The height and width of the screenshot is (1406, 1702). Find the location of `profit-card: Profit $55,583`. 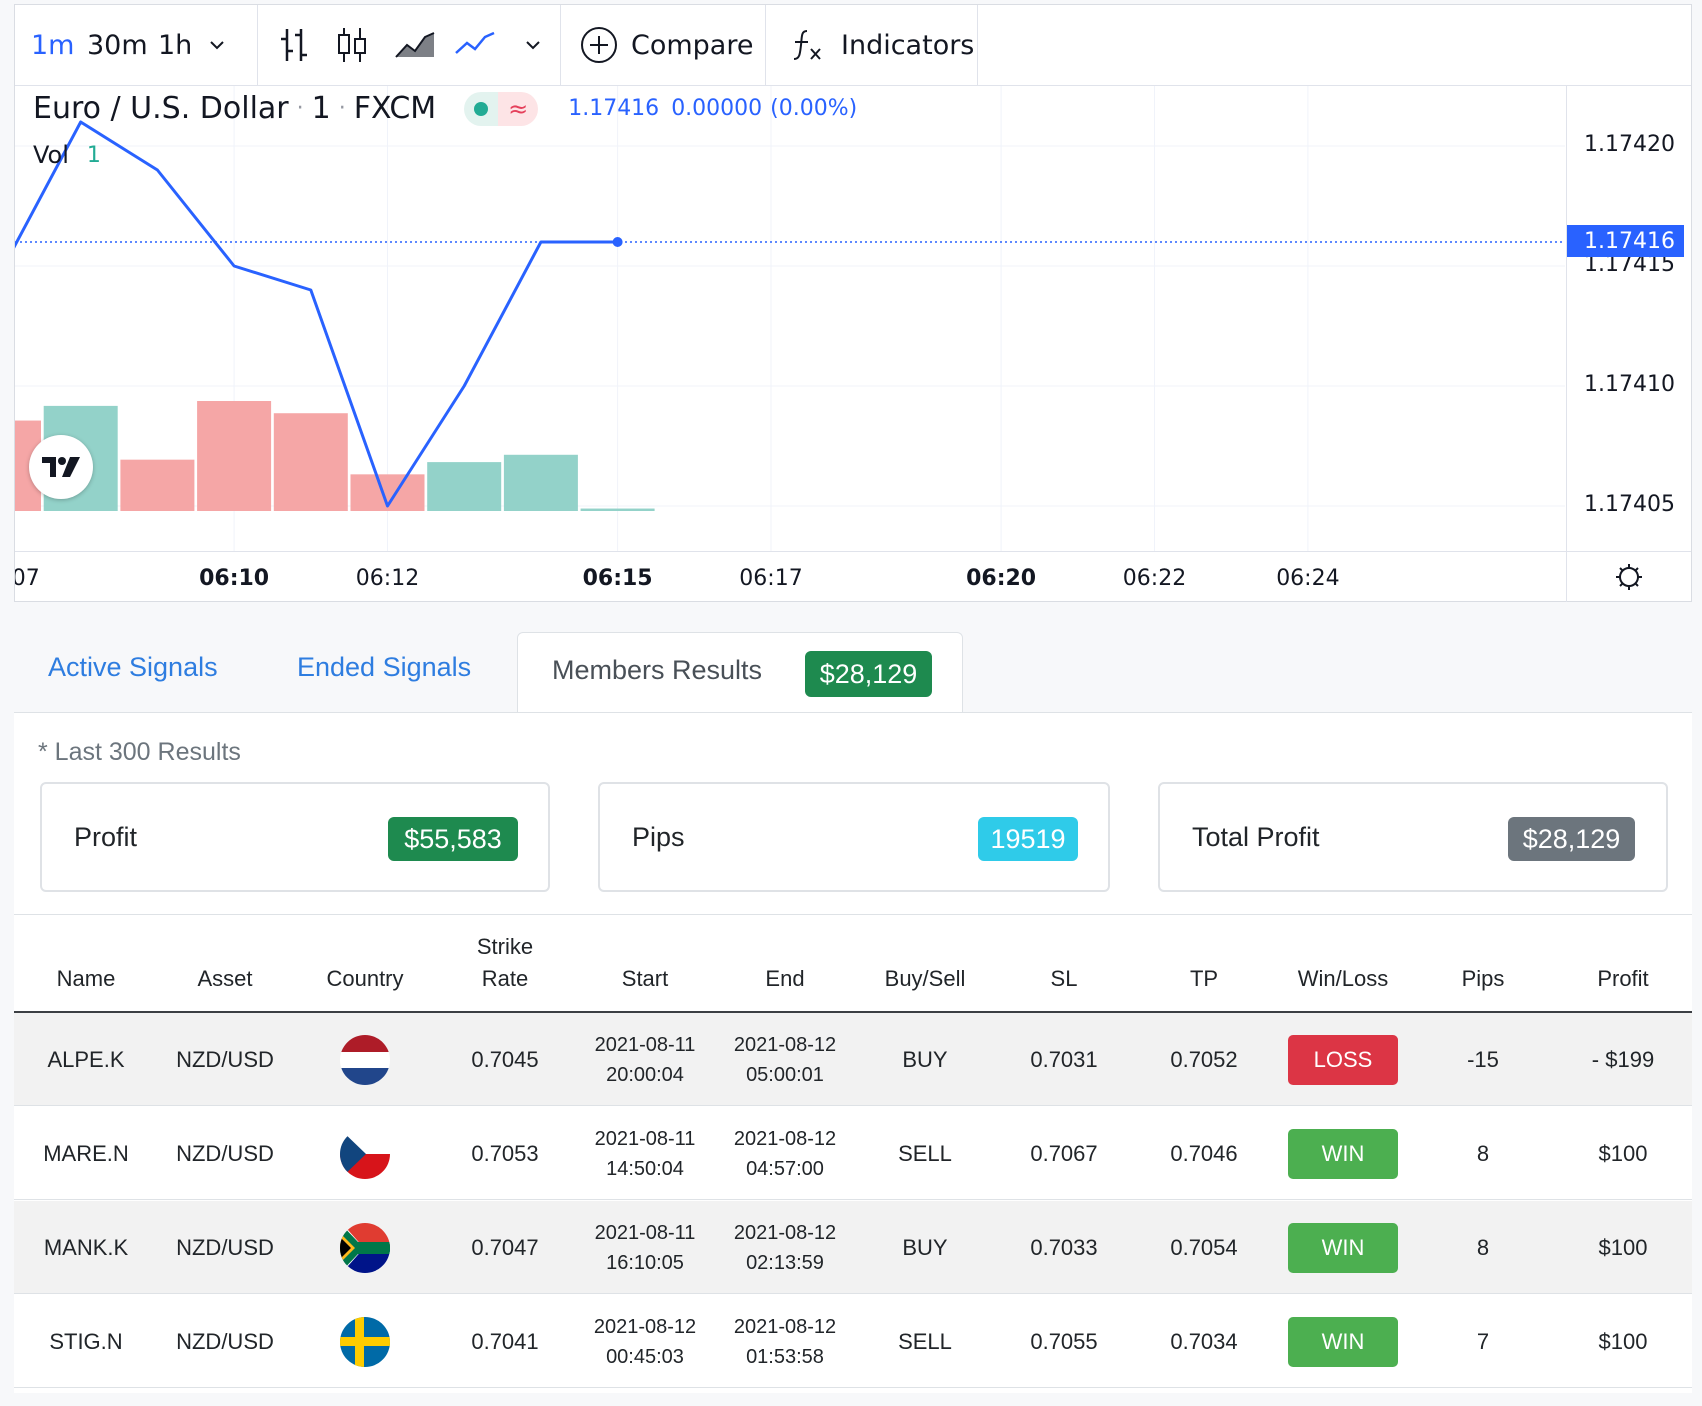

profit-card: Profit $55,583 is located at coordinates (295, 837).